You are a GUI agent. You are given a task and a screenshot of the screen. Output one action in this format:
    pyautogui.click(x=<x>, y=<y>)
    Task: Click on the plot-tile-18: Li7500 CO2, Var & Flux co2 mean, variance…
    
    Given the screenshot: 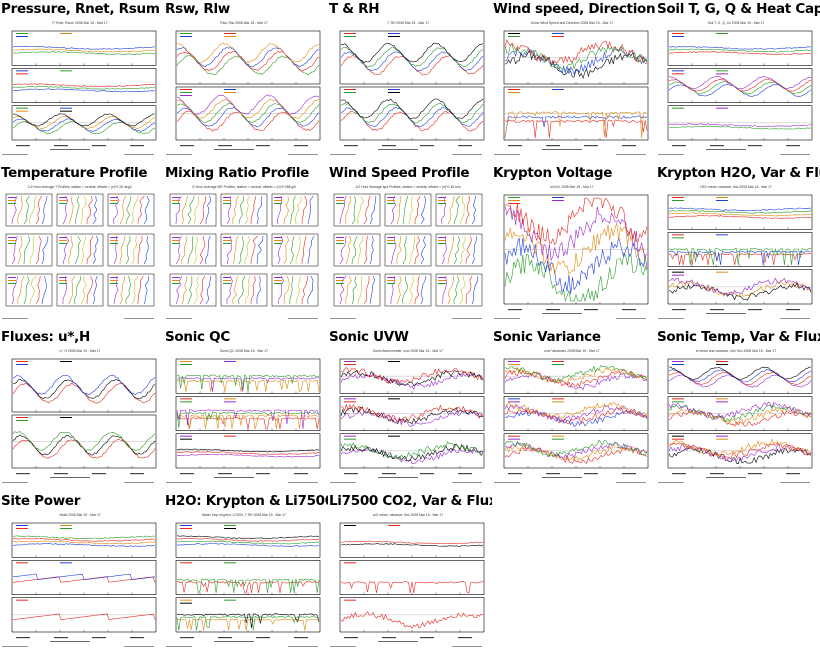 What is the action you would take?
    pyautogui.click(x=410, y=574)
    